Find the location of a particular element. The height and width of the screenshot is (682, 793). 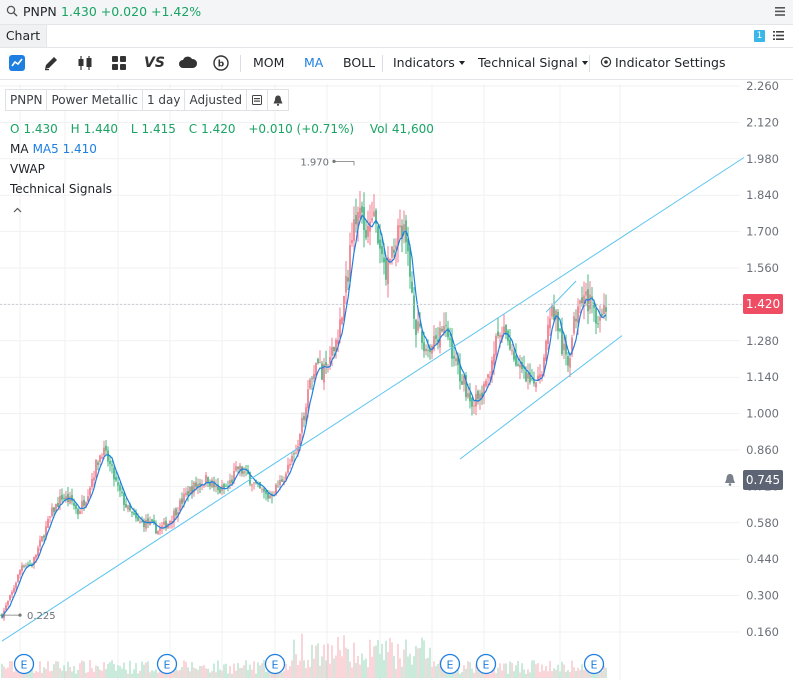

vwap-legend: VWAP is located at coordinates (27, 169).